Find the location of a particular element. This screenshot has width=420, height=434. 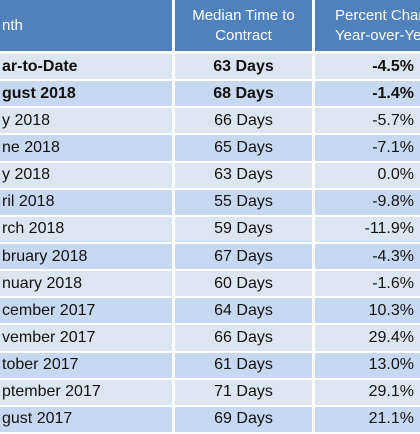

table-cell: 13.0% is located at coordinates (367, 366).